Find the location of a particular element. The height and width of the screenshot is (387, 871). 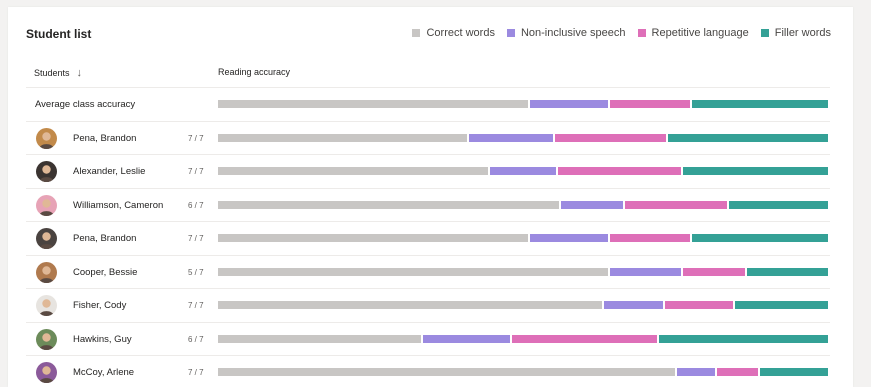

student-row: McCoy, Arlene 7 / 7 is located at coordinates (428, 371).